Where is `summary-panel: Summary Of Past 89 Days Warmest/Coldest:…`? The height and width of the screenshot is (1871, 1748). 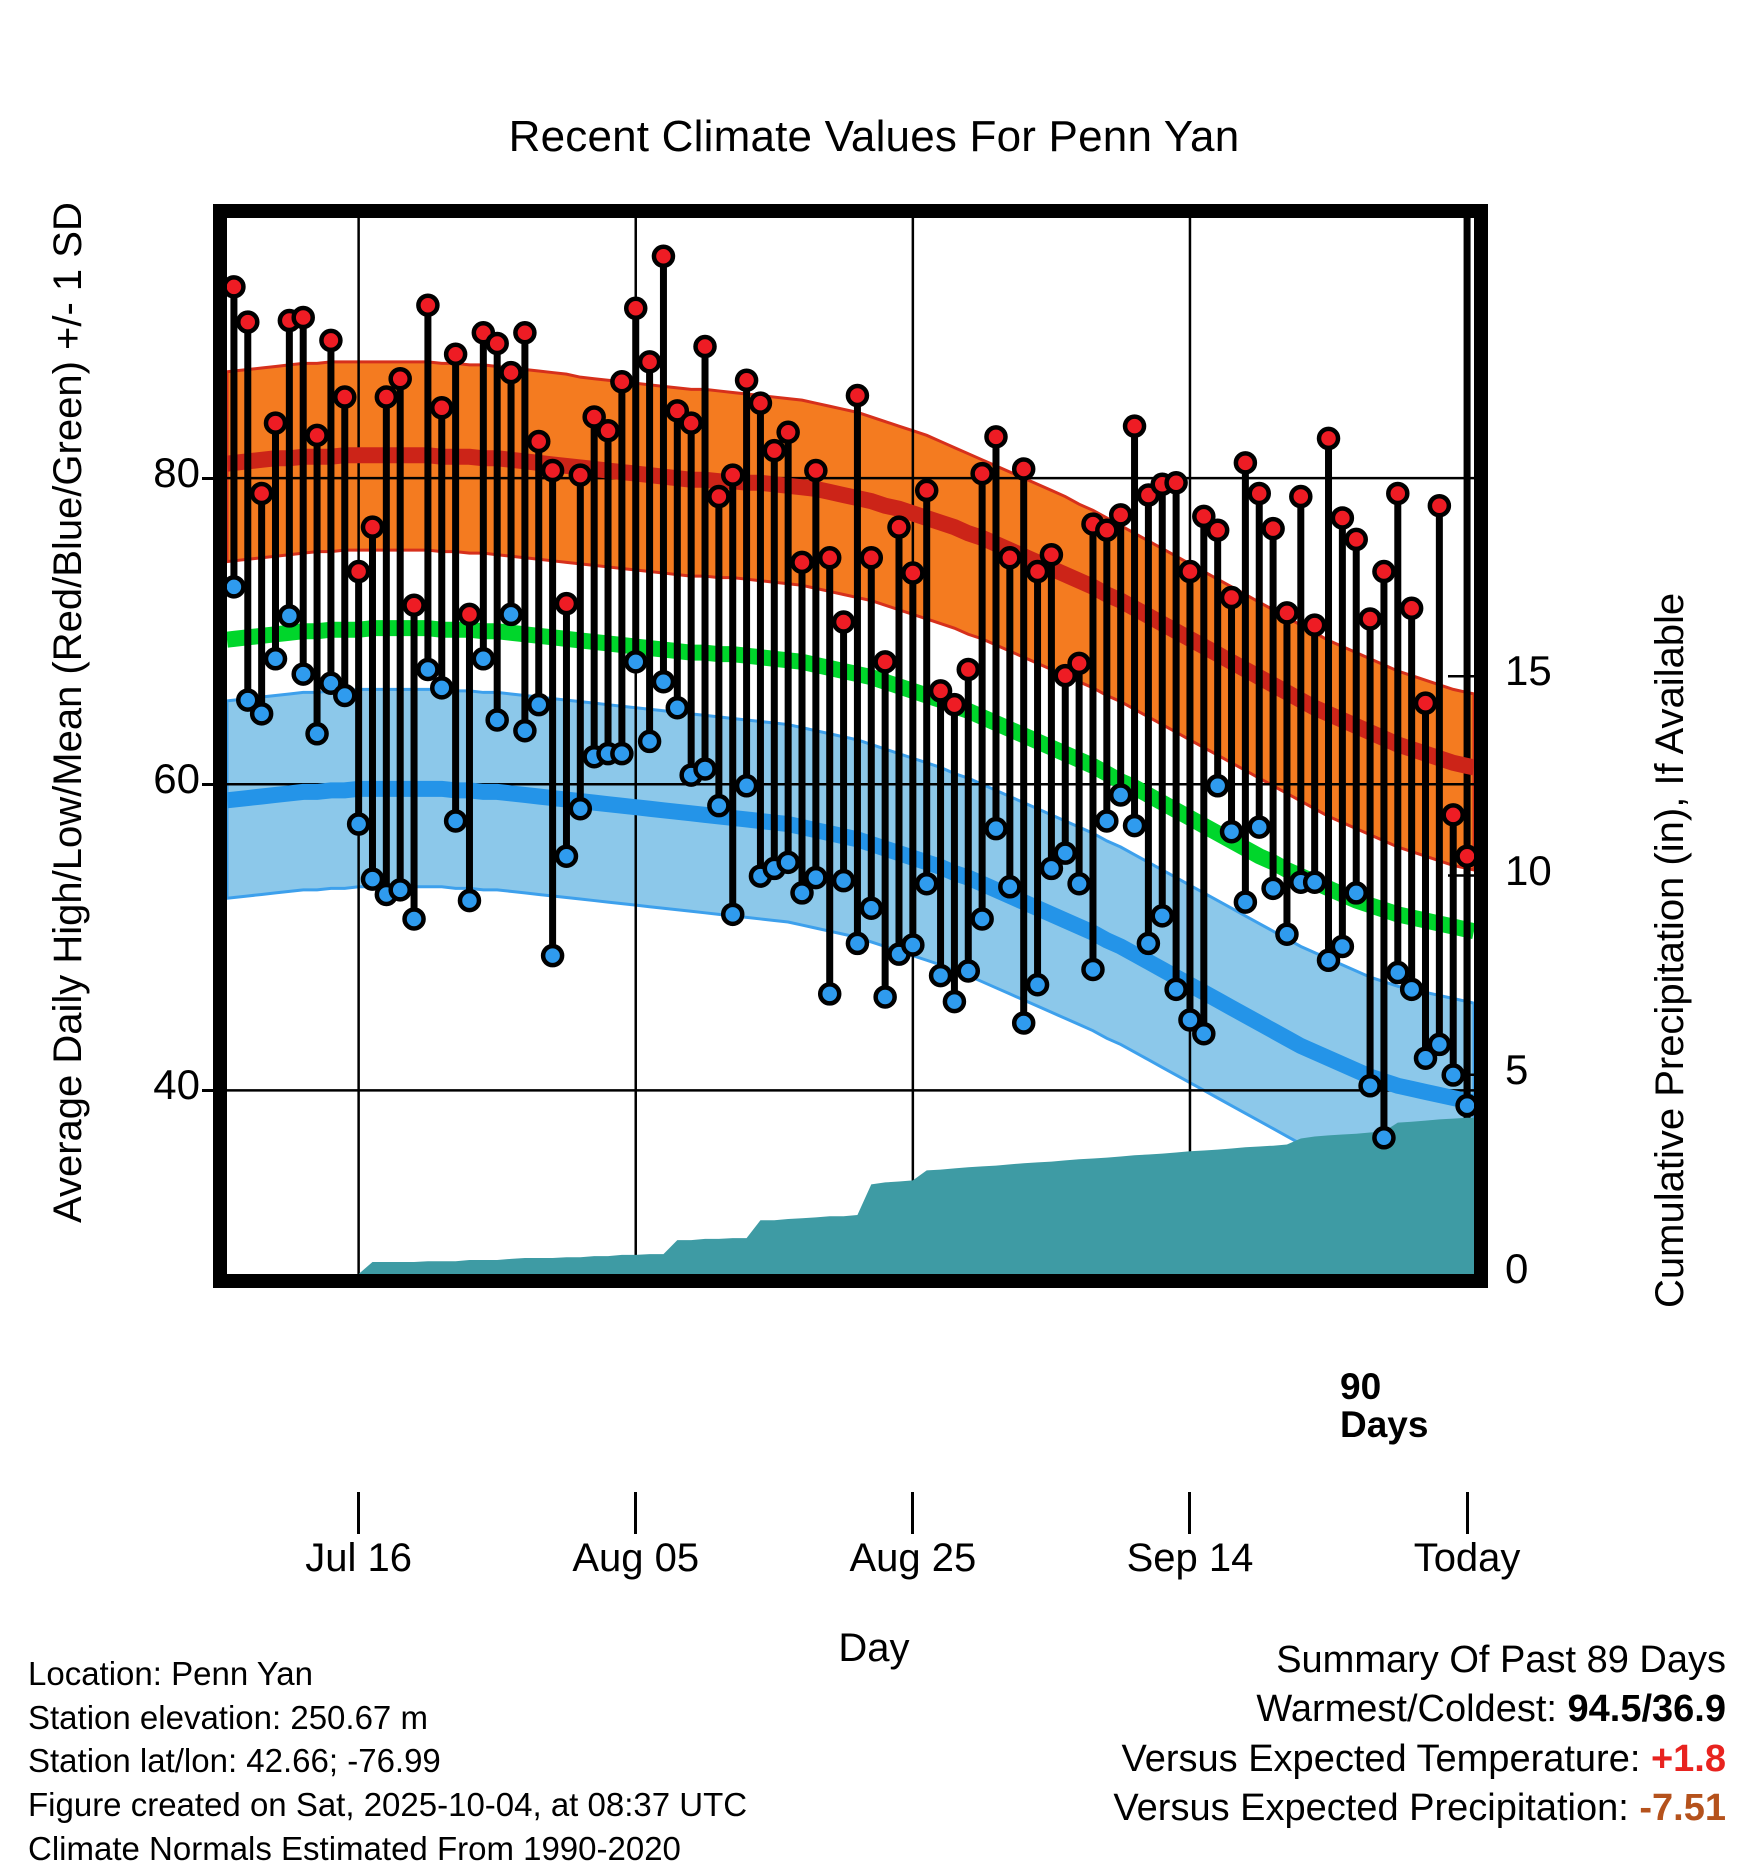 summary-panel: Summary Of Past 89 Days Warmest/Coldest:… is located at coordinates (1419, 1735).